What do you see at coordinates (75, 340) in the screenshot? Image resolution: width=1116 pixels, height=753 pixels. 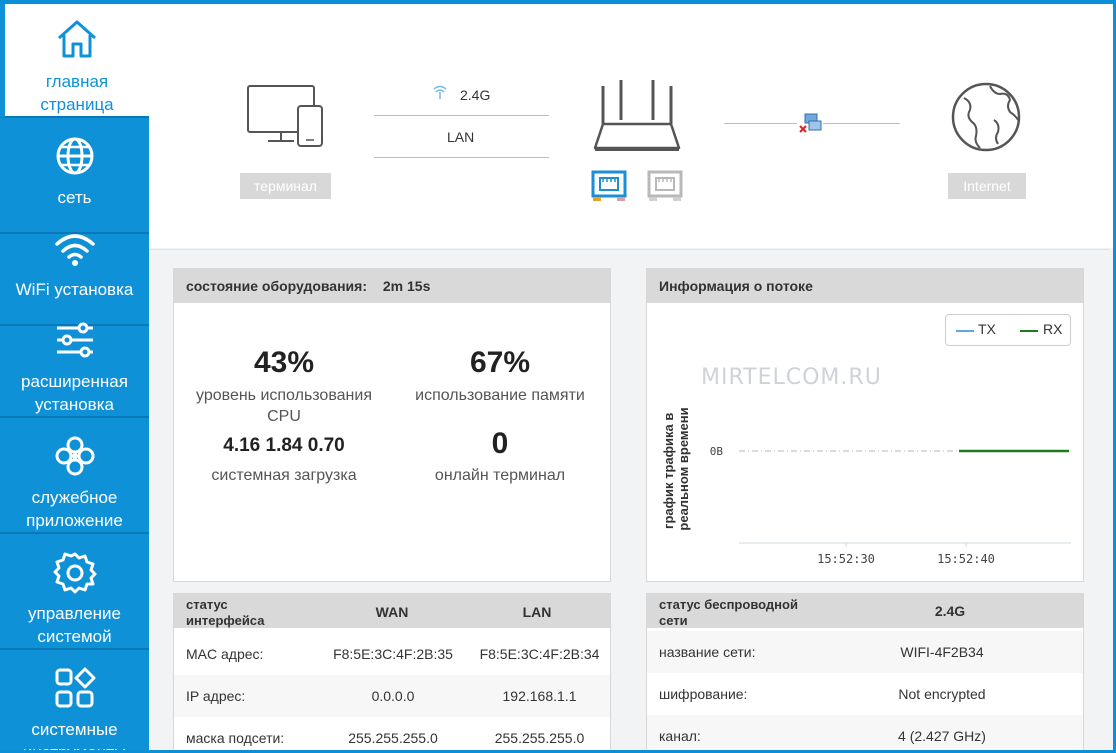 I see `sliders-icon` at bounding box center [75, 340].